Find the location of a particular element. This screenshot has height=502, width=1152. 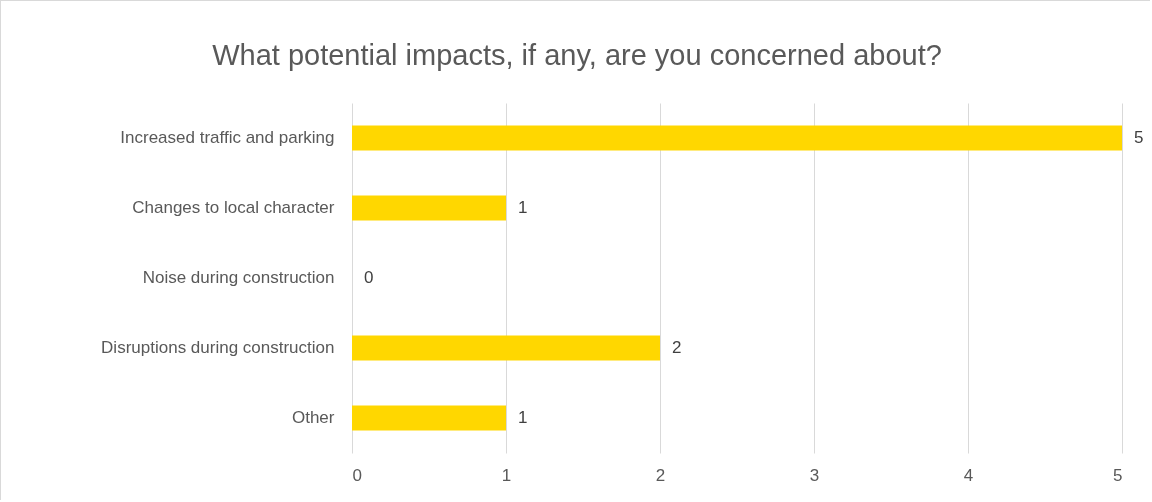

y-tick-label: Changes to local character is located at coordinates (233, 207).